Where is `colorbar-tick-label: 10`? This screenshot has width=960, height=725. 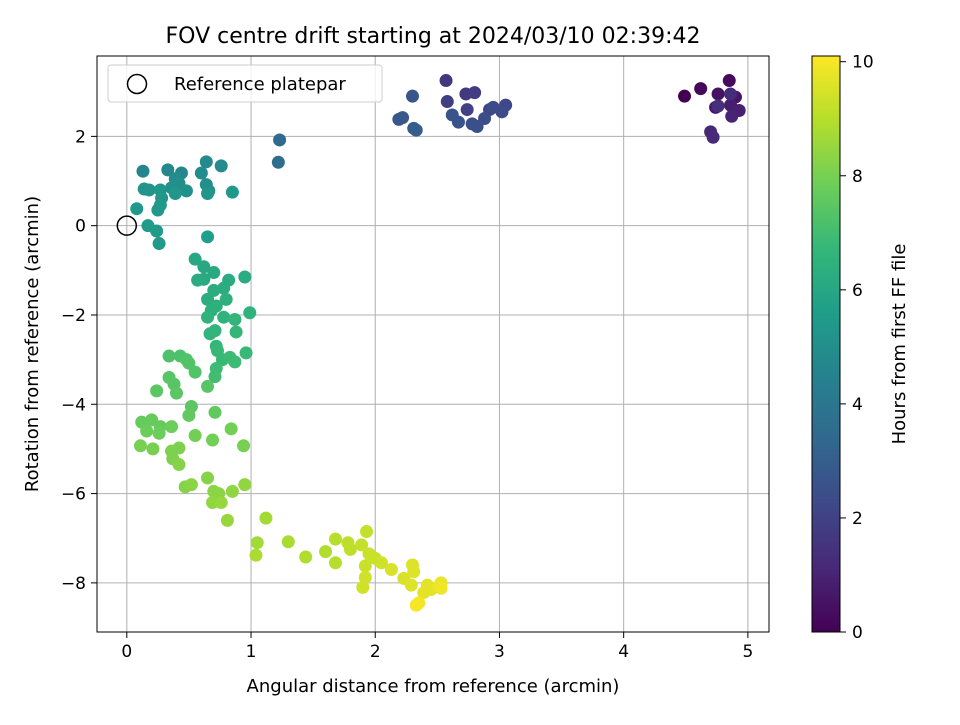
colorbar-tick-label: 10 is located at coordinates (863, 63).